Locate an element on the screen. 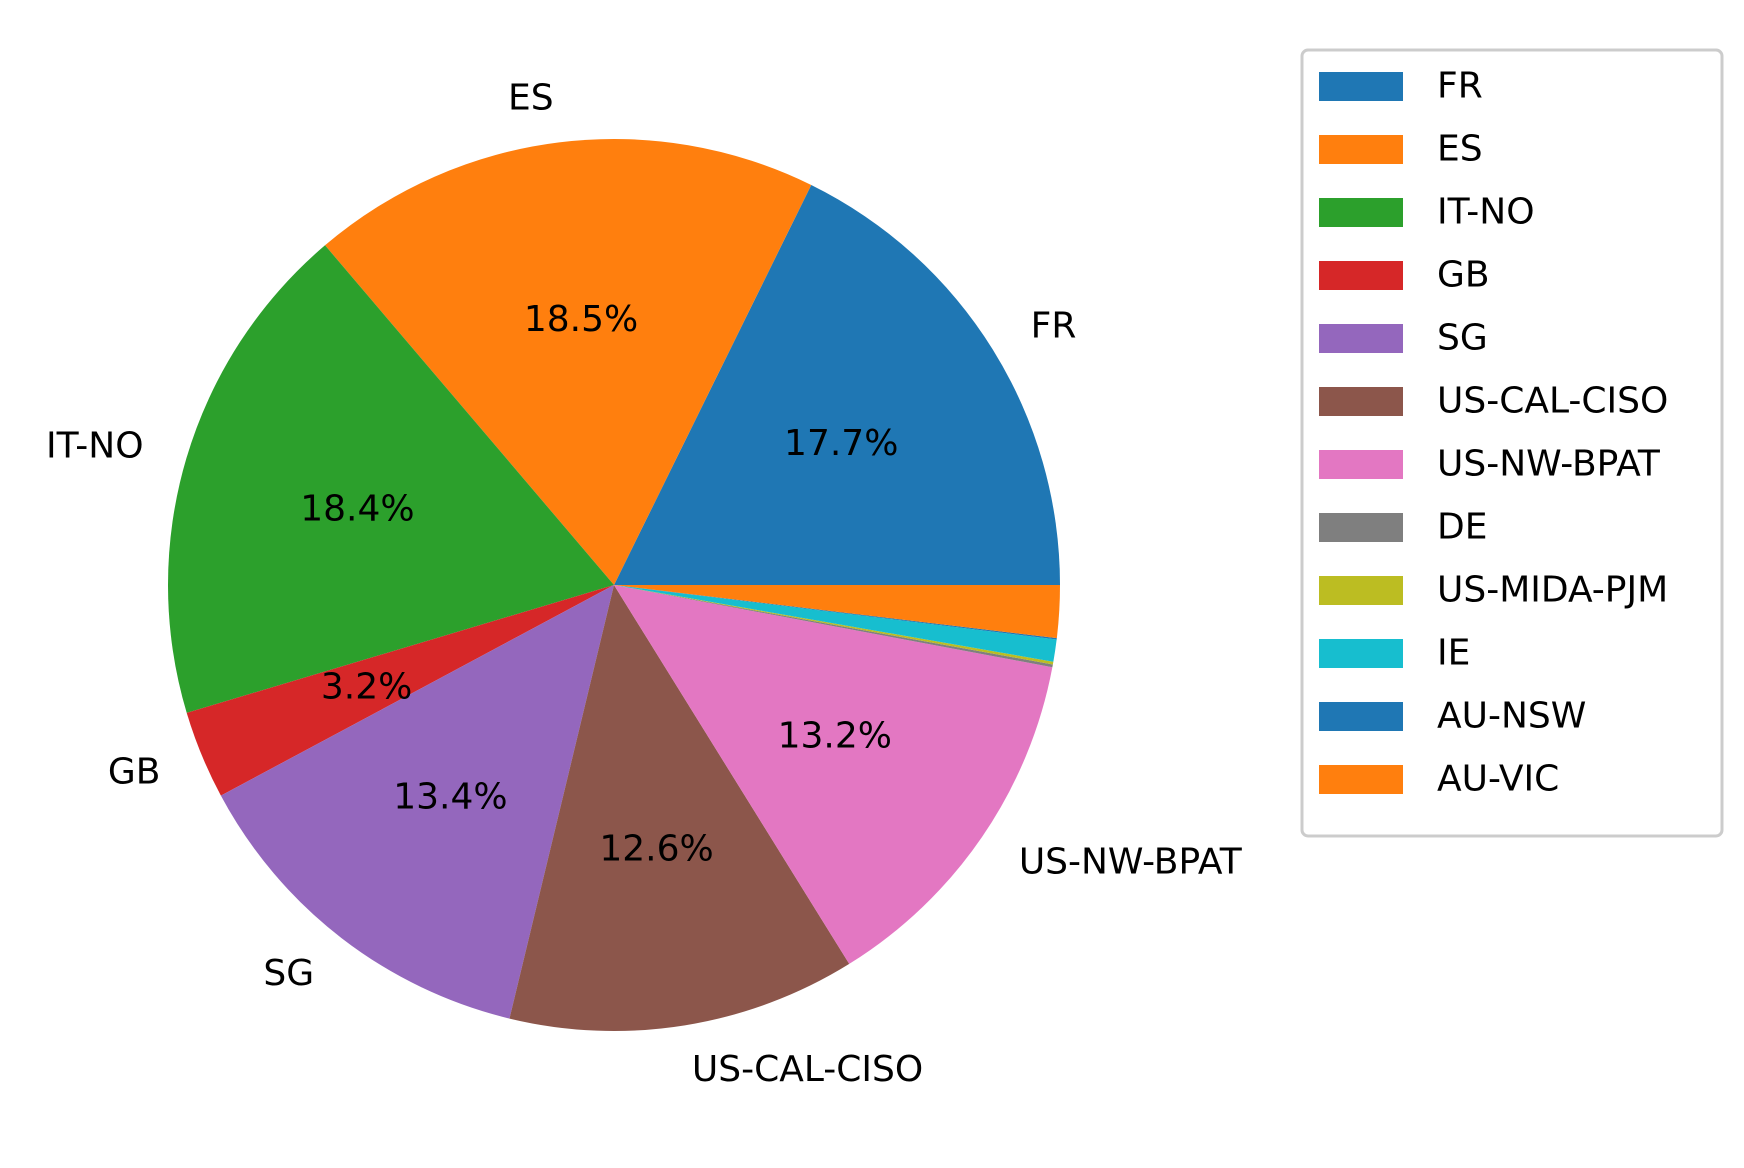 This screenshot has height=1168, width=1744. percent-label-fr: 17.7% is located at coordinates (841, 443).